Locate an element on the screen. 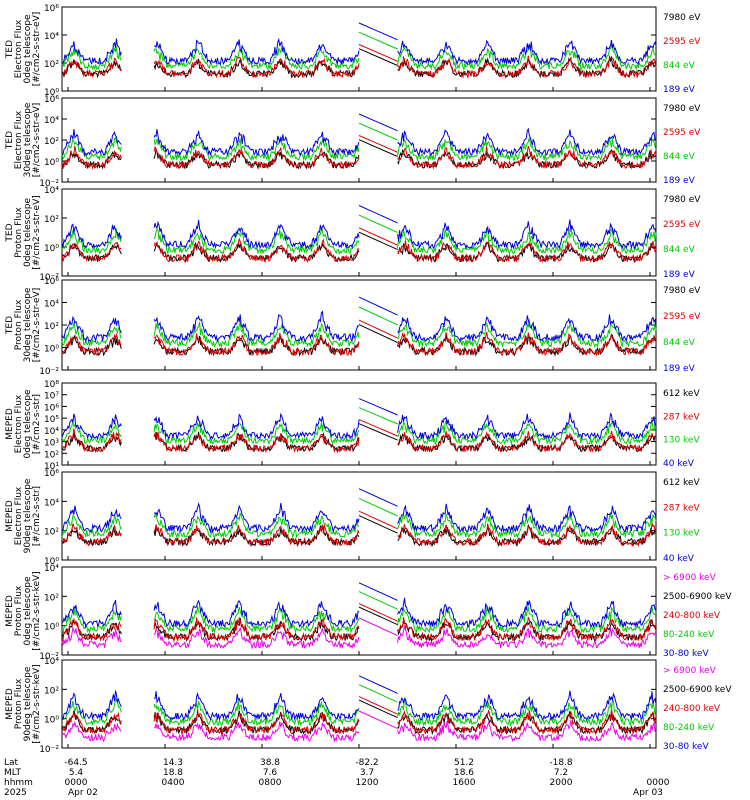 The width and height of the screenshot is (750, 800). x-tick-label-mlt: 5.4 is located at coordinates (76, 773).